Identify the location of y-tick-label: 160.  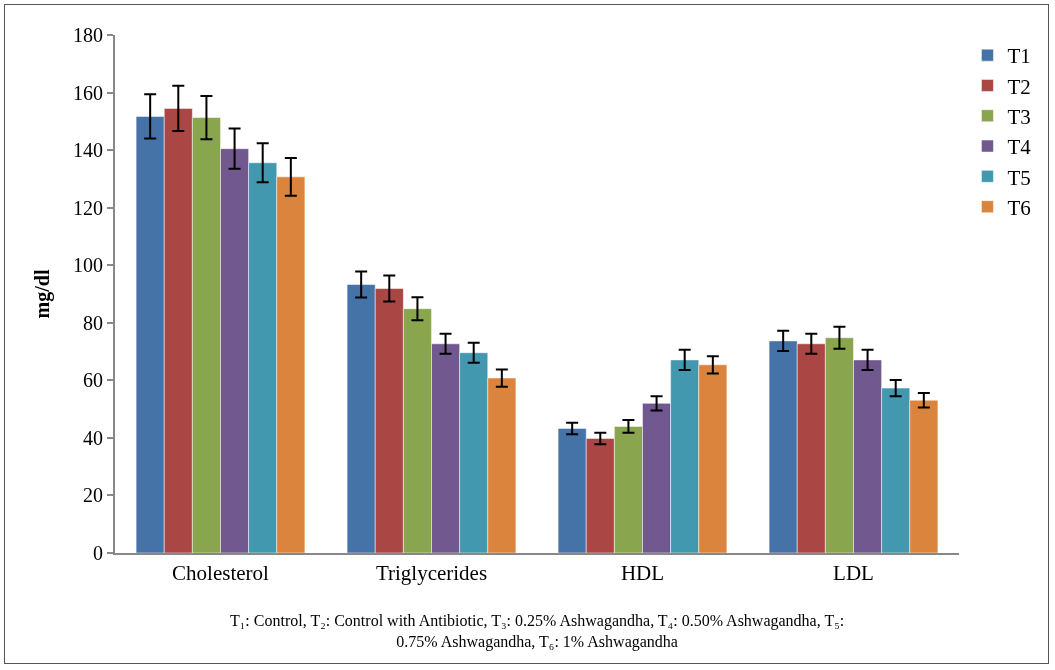
(88, 92).